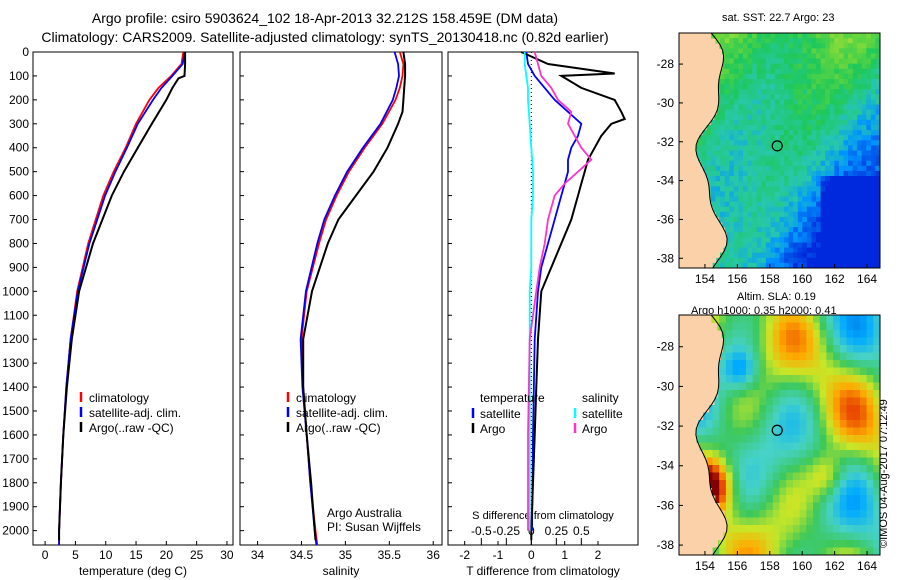 The width and height of the screenshot is (900, 580). What do you see at coordinates (543, 571) in the screenshot?
I see `differences-xlabel: T difference from climatology` at bounding box center [543, 571].